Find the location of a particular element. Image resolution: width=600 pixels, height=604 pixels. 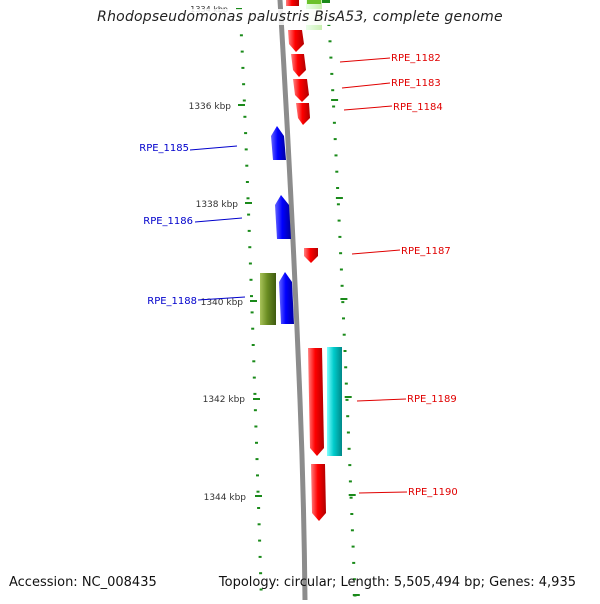

partial-feature-green is located at coordinates (314, 2).